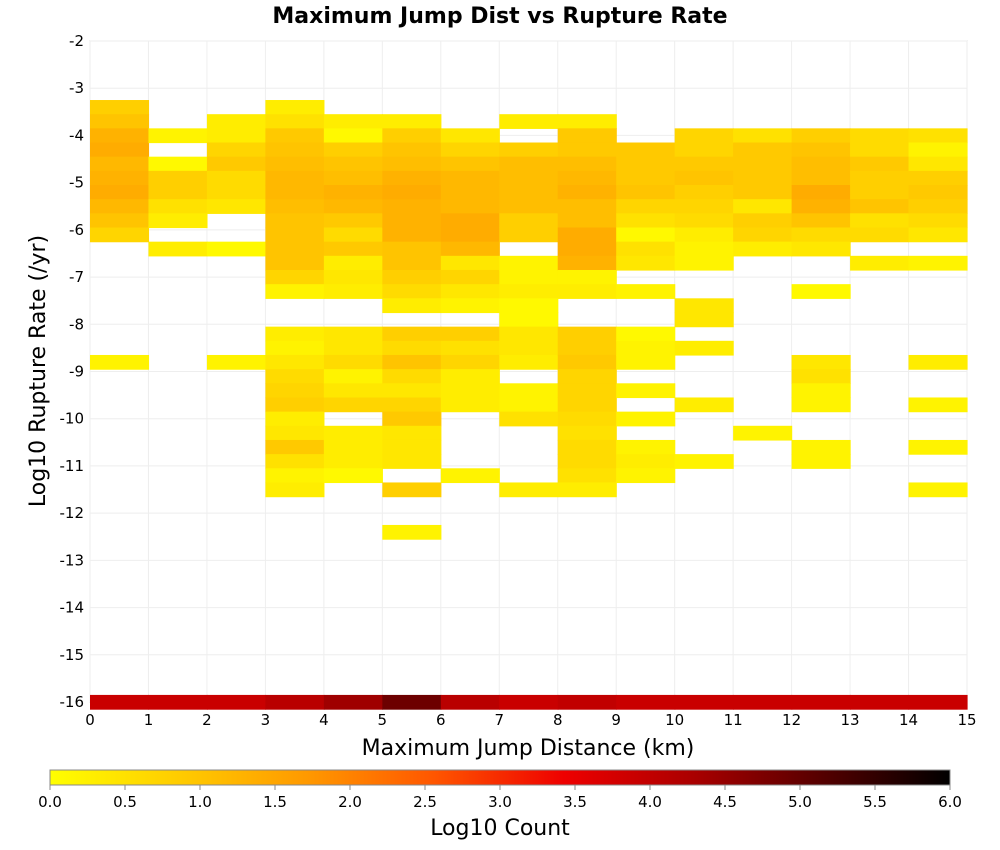  Describe the element at coordinates (733, 720) in the screenshot. I see `x-tick-label: 11` at that location.